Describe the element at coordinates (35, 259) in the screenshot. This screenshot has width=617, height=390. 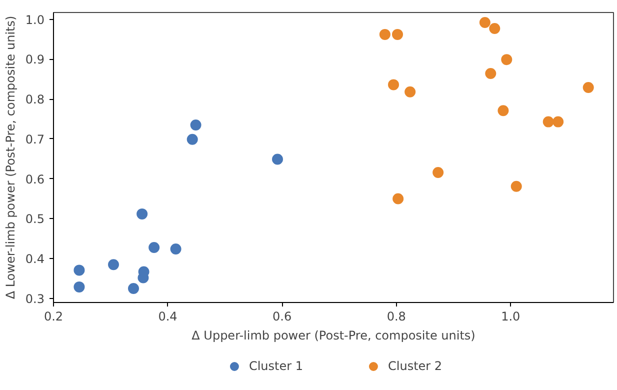
I see `y-tick-label: 0.4` at that location.